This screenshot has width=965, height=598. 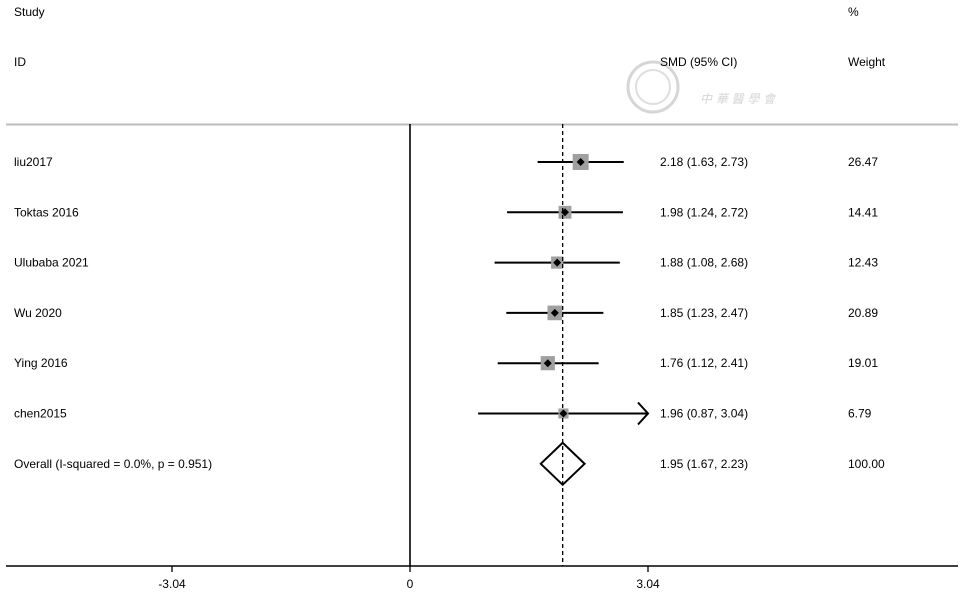 I want to click on study-row: liu2017 2.18 (1.63, 2.73) 26.47, so click(x=446, y=162).